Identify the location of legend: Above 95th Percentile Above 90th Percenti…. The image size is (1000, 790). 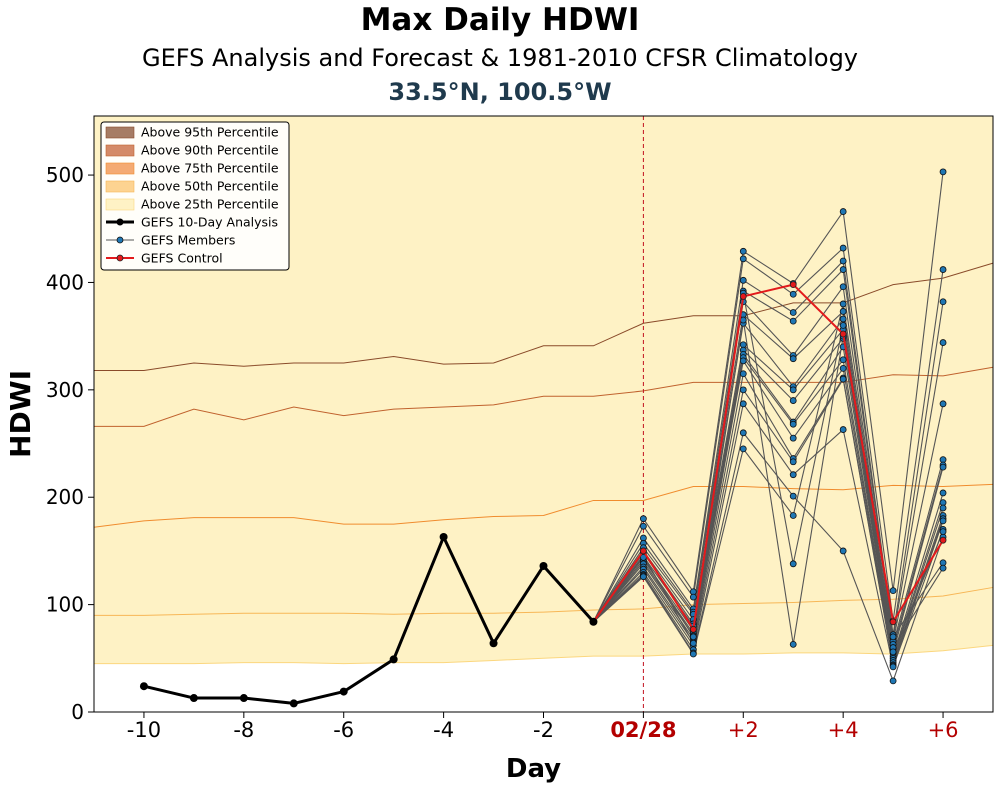
(195, 196).